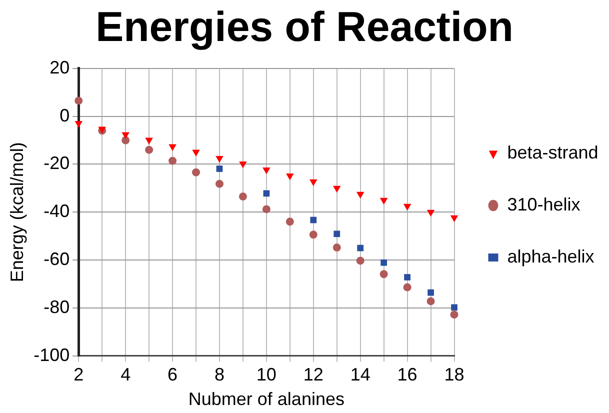 Image resolution: width=609 pixels, height=413 pixels. What do you see at coordinates (313, 374) in the screenshot?
I see `x-tick-label: 12` at bounding box center [313, 374].